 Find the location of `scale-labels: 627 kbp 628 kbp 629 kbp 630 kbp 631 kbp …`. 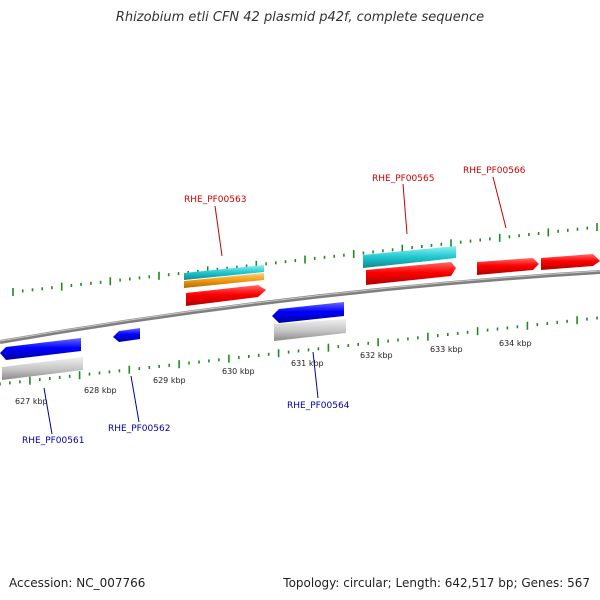

scale-labels: 627 kbp 628 kbp 629 kbp 630 kbp 631 kbp … is located at coordinates (273, 372).